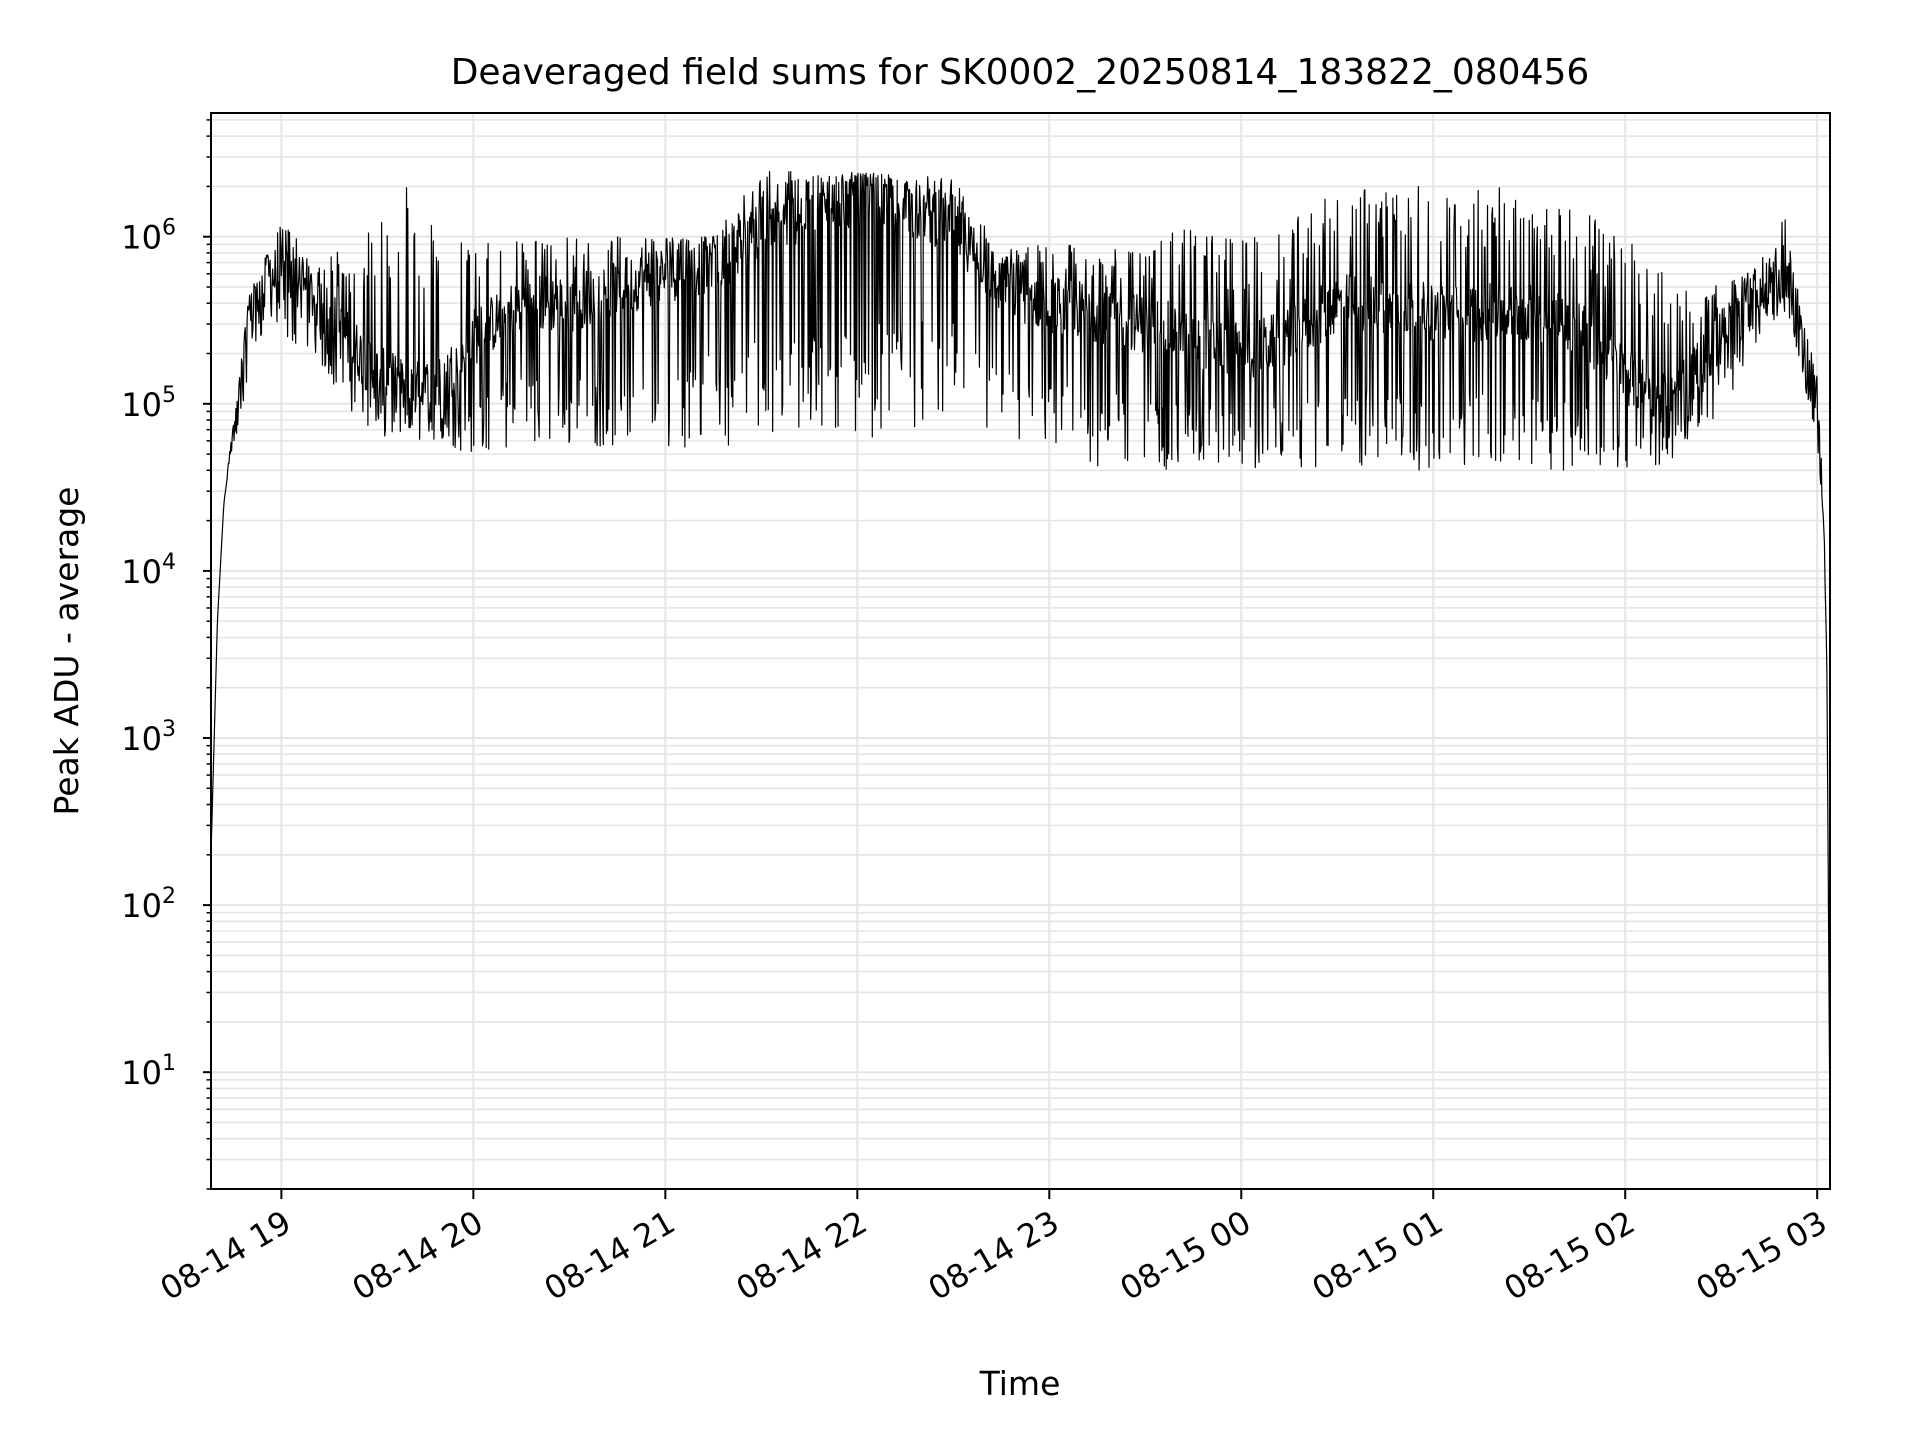  I want to click on y-tick-exponent: 1, so click(169, 1063).